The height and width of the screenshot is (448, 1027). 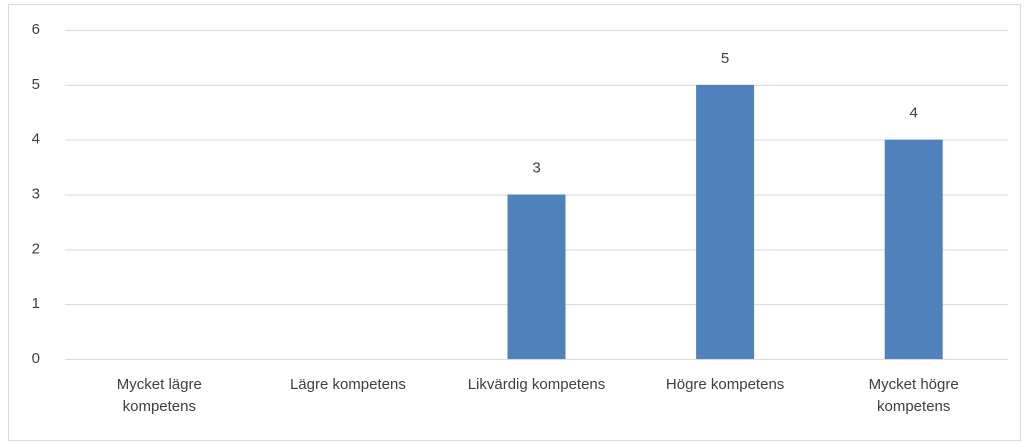 What do you see at coordinates (36, 303) in the screenshot?
I see `y-tick-label: 1` at bounding box center [36, 303].